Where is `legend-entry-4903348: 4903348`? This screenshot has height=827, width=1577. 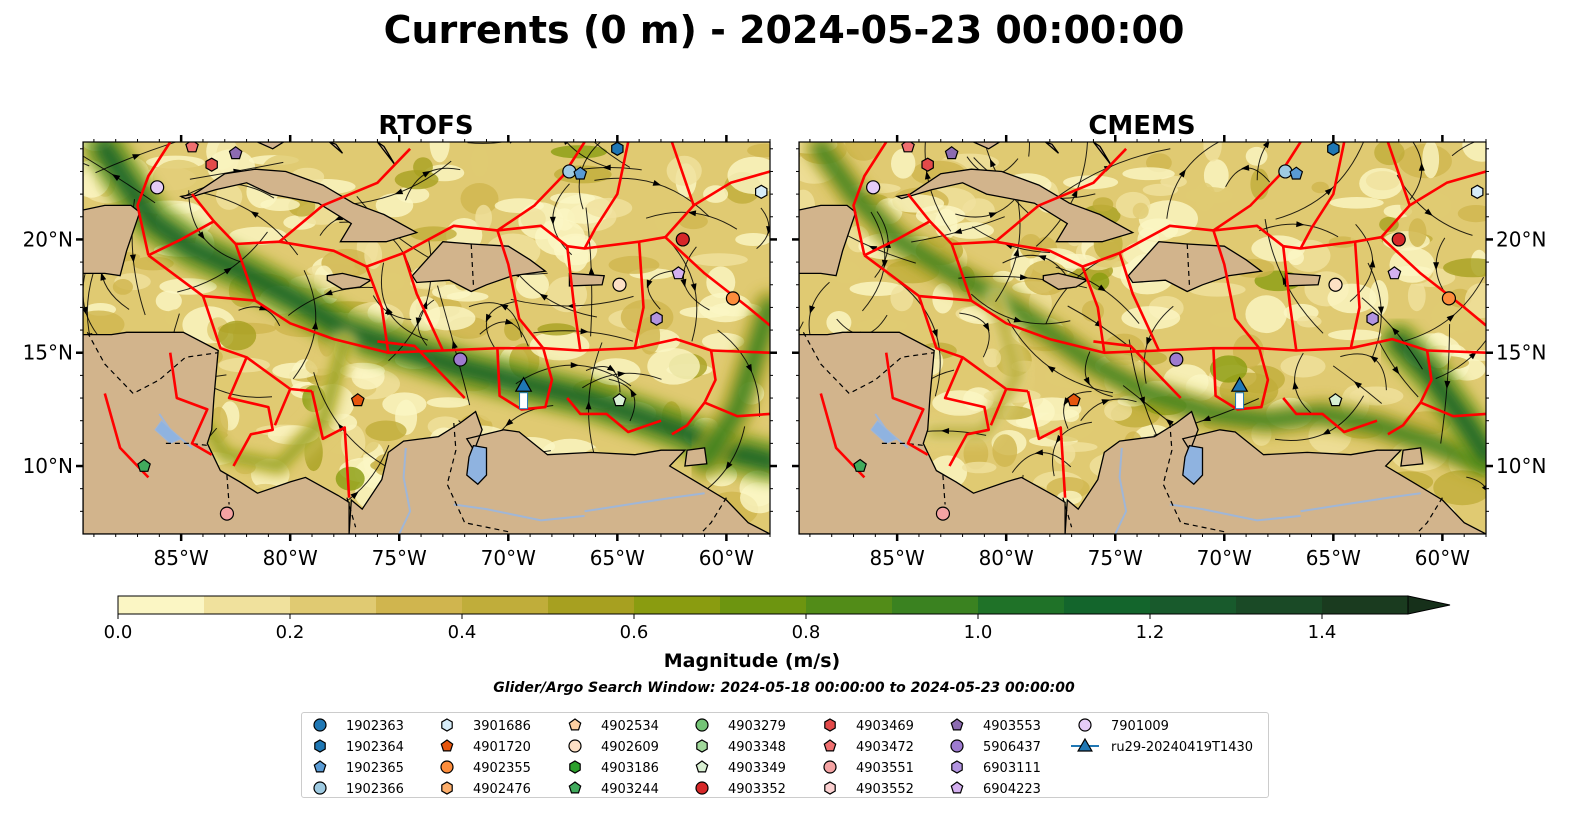 legend-entry-4903348: 4903348 is located at coordinates (741, 747).